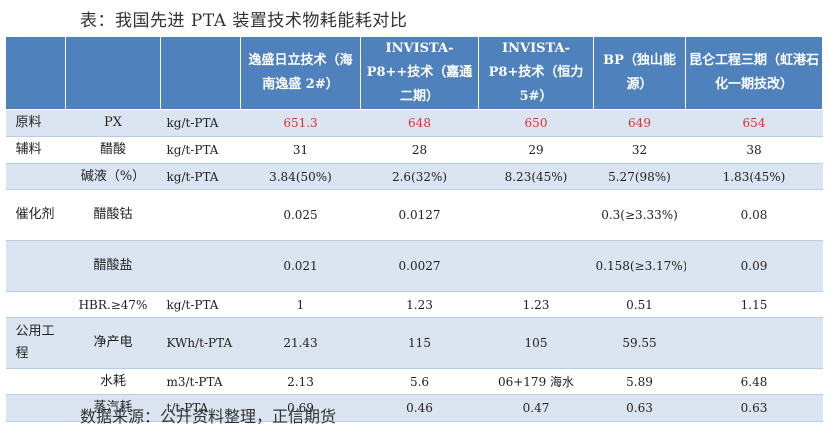 The height and width of the screenshot is (432, 830). Describe the element at coordinates (639, 343) in the screenshot. I see `value-cell: 59.55` at that location.